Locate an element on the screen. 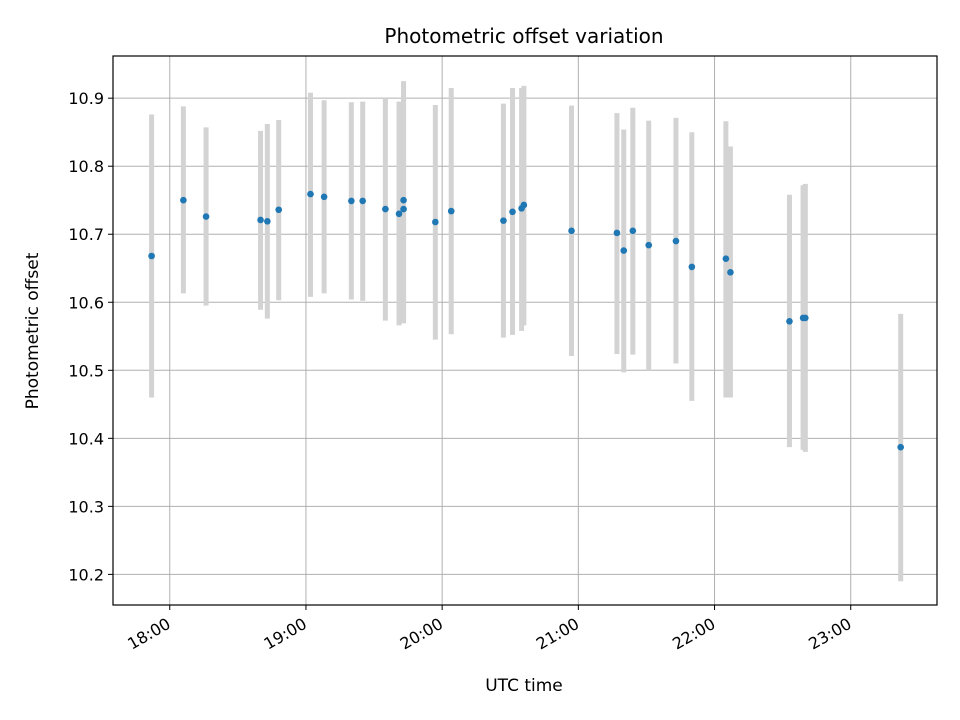 Image resolution: width=960 pixels, height=720 pixels. y-axis-label: Photometric offset is located at coordinates (33, 330).